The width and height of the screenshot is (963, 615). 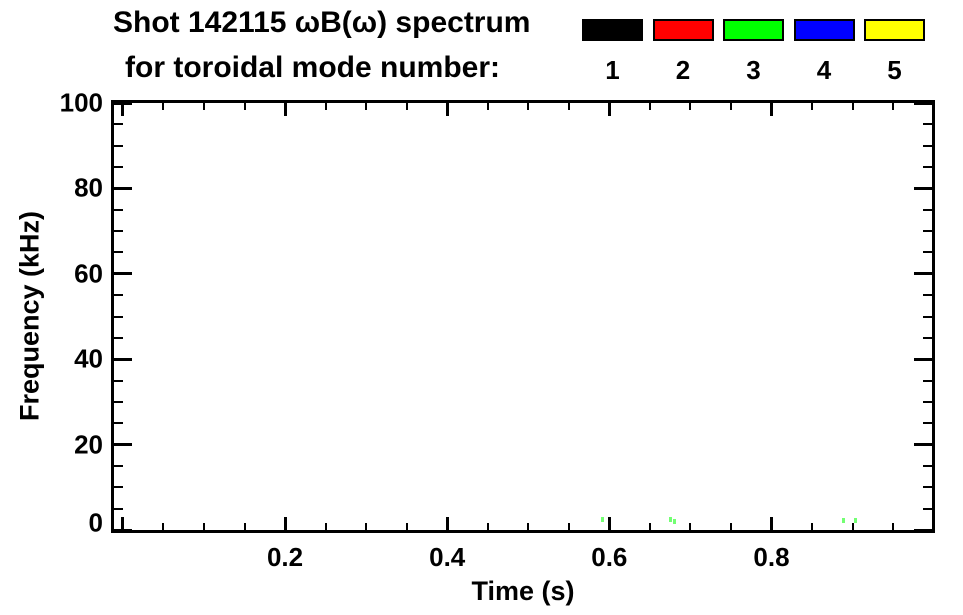 What do you see at coordinates (824, 51) in the screenshot?
I see `legend-item: 4` at bounding box center [824, 51].